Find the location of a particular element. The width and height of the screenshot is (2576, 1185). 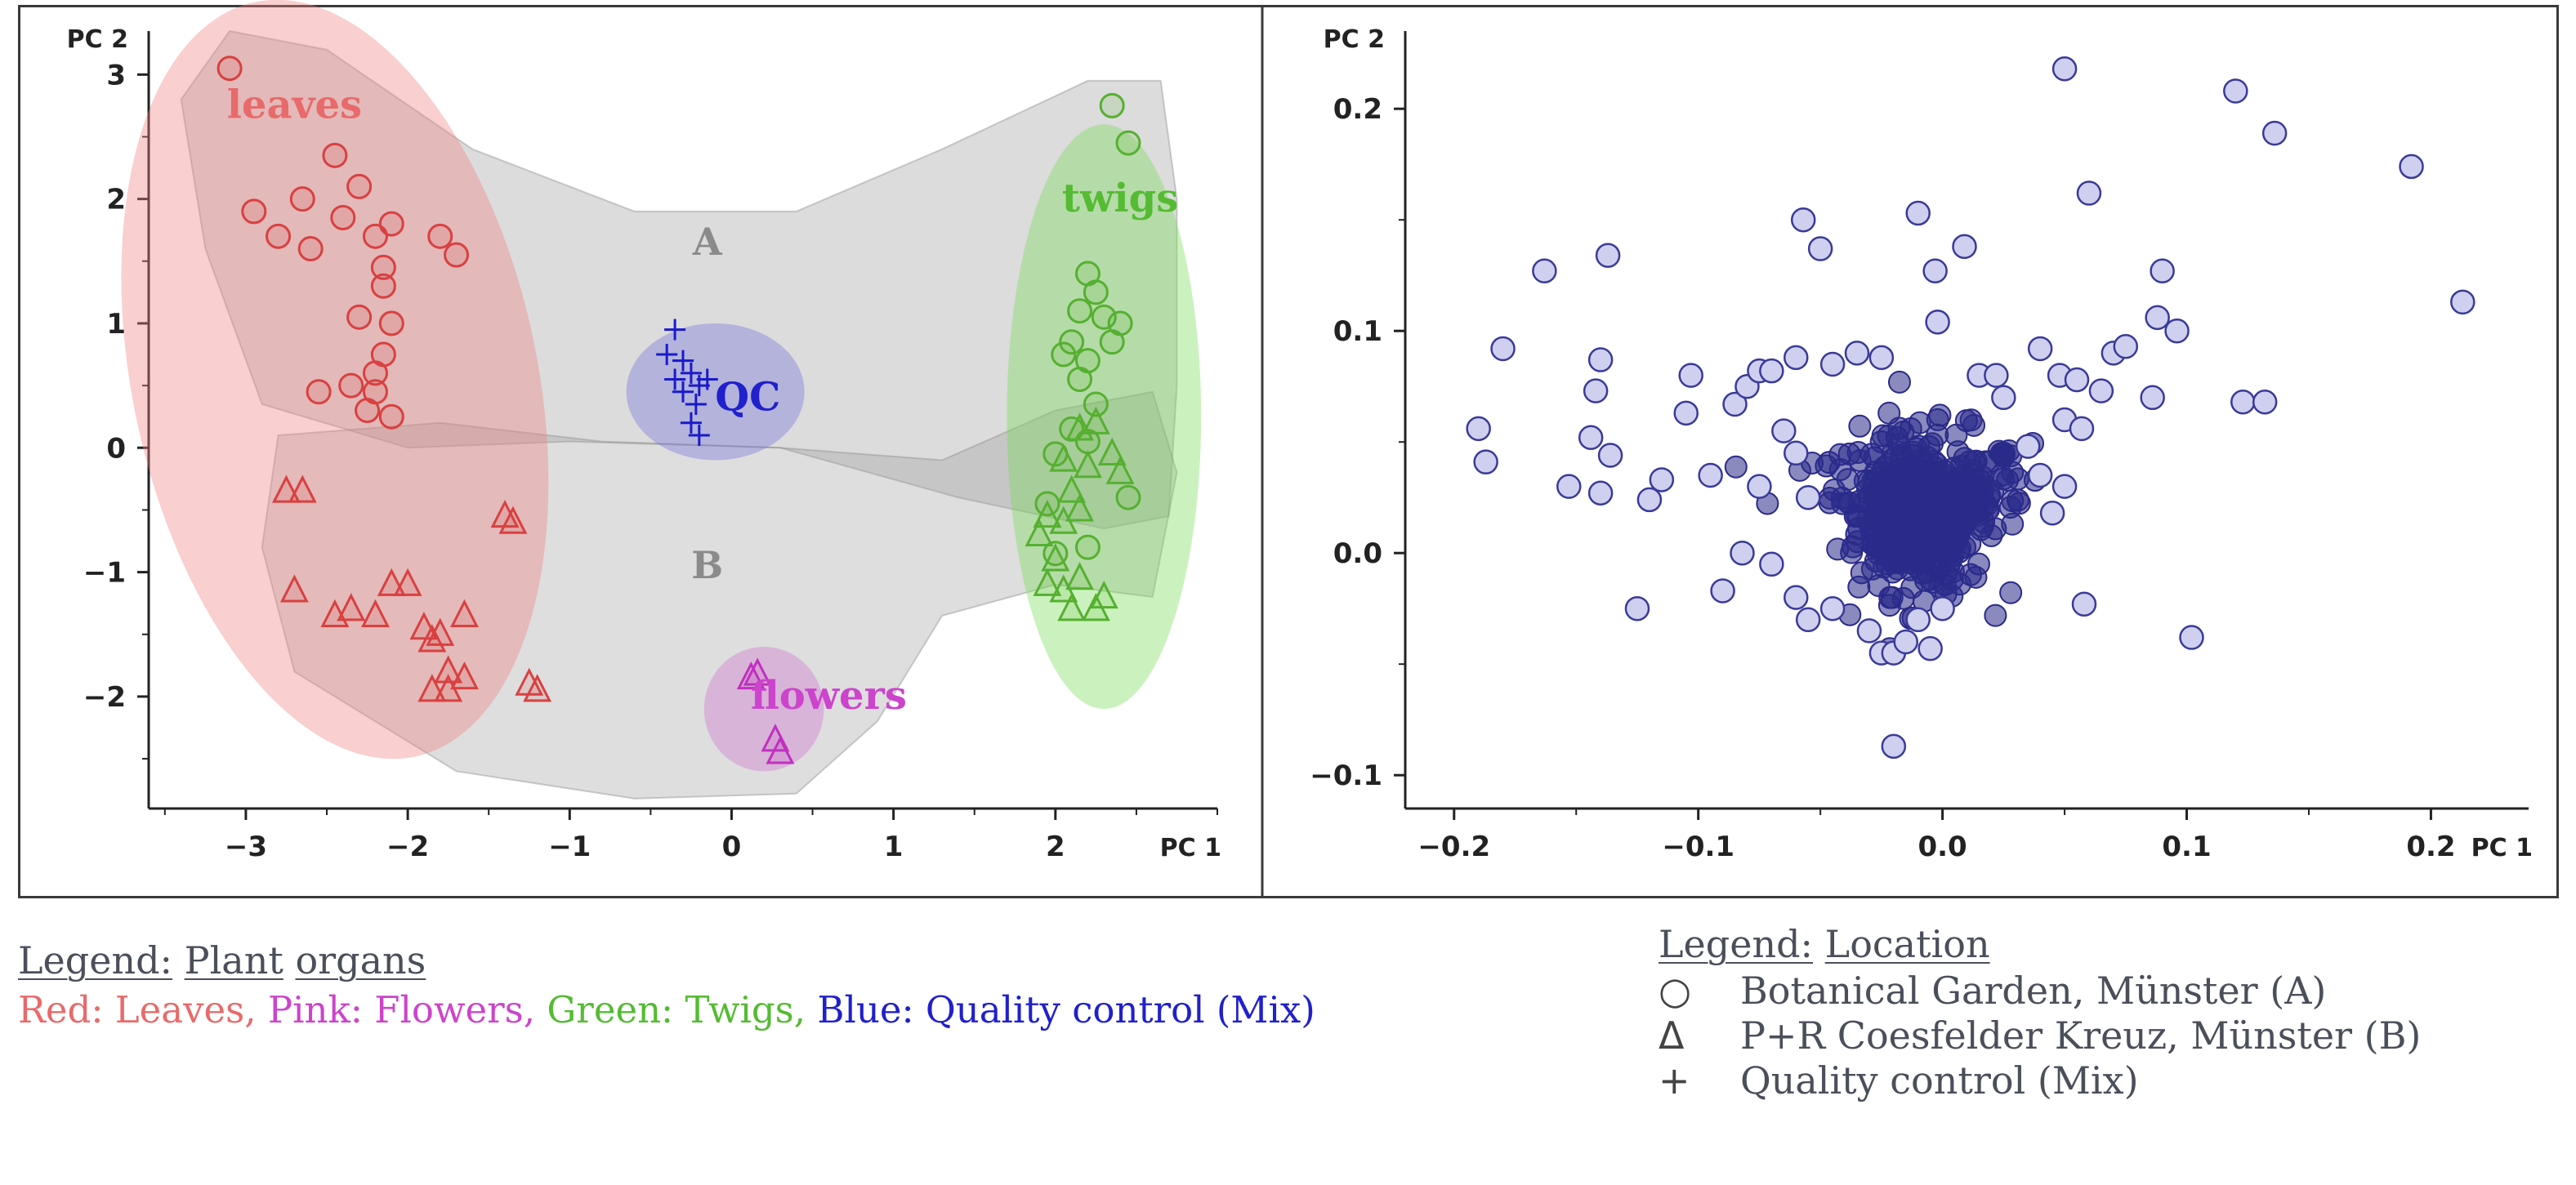

legend-location-item-a: Botanical Garden, Münster (A) is located at coordinates (2034, 990).